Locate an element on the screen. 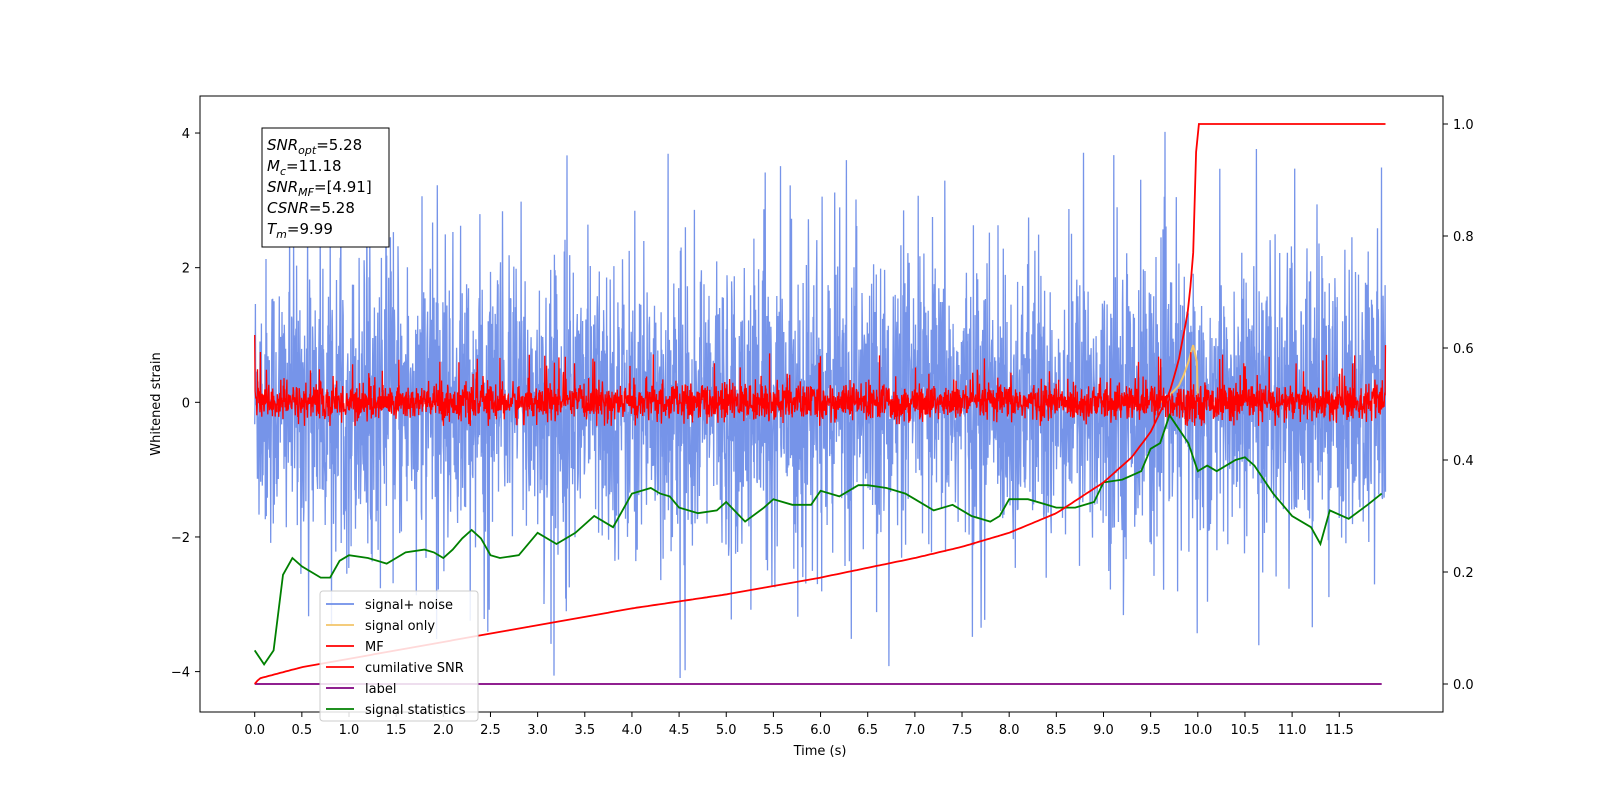 The height and width of the screenshot is (800, 1600). x-tick-label: 9.0 is located at coordinates (1103, 730).